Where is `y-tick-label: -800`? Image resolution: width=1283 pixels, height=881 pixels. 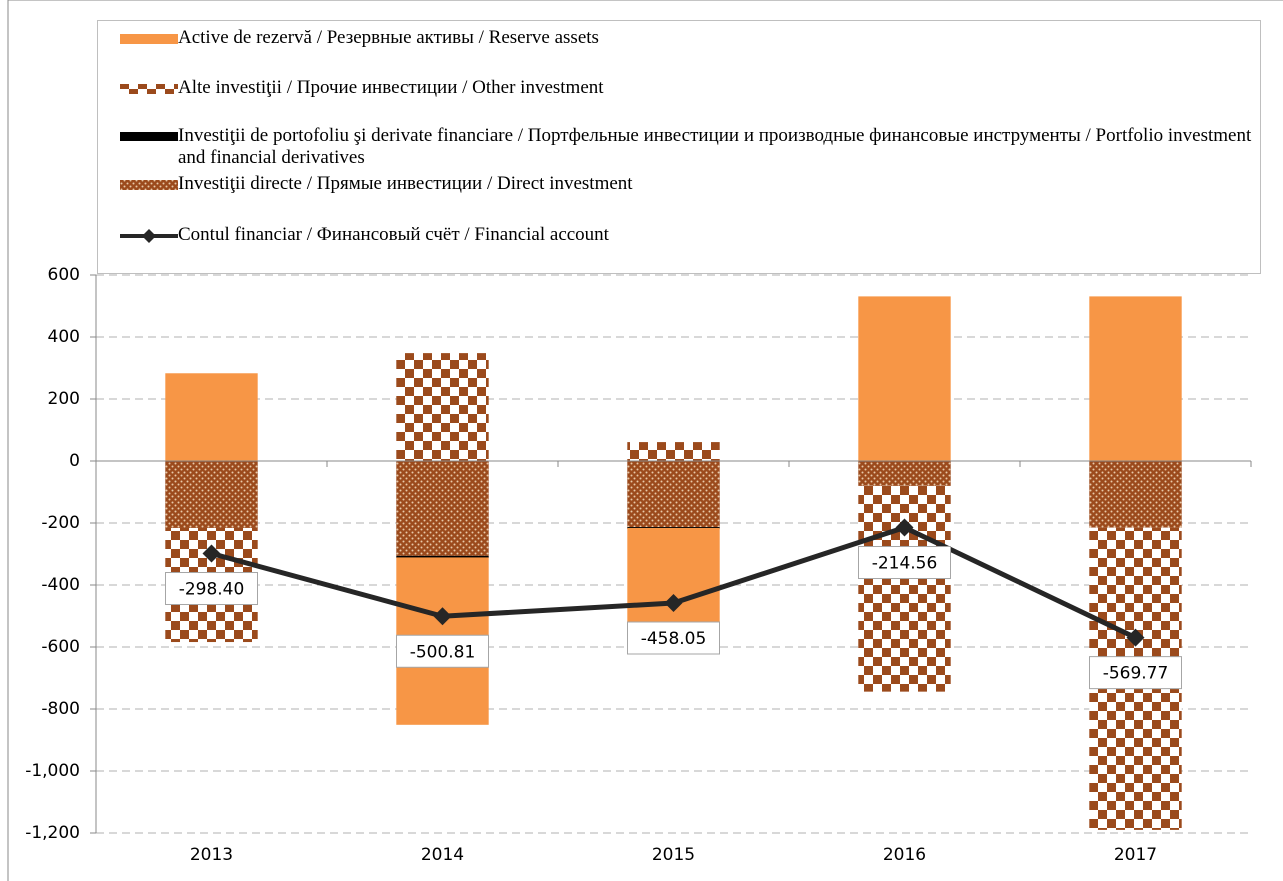
y-tick-label: -800 is located at coordinates (60, 709).